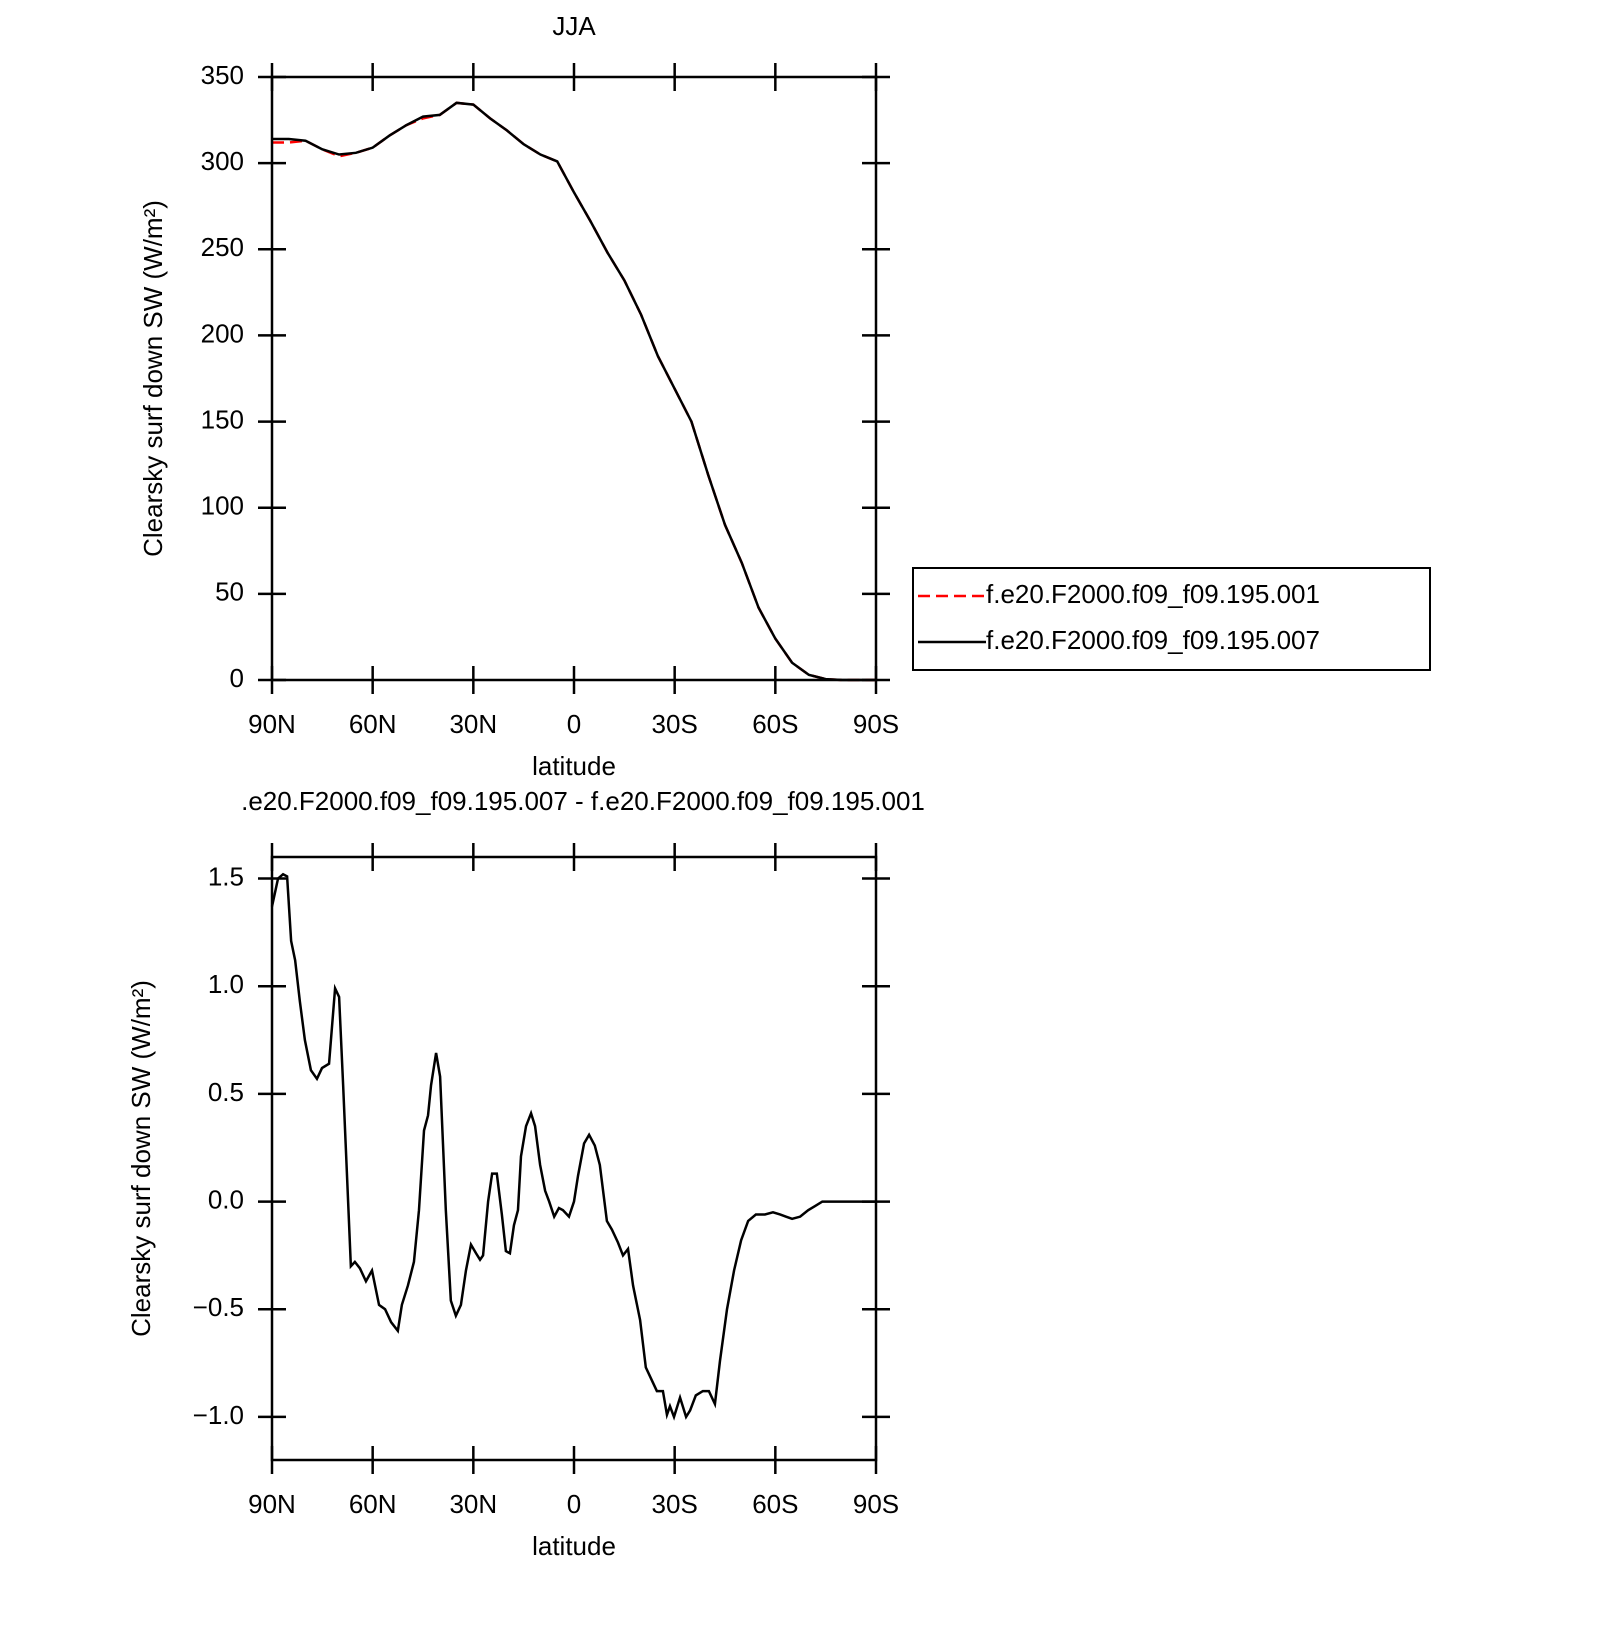  Describe the element at coordinates (574, 26) in the screenshot. I see `chart-title: JJA` at that location.